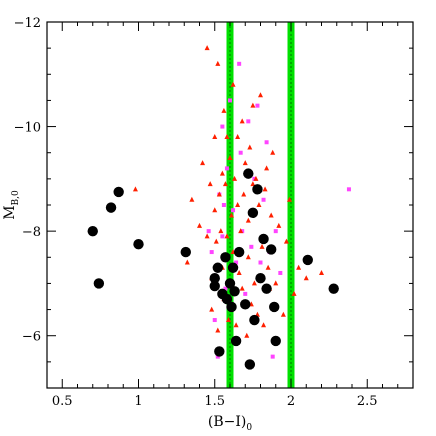  What do you see at coordinates (31, 232) in the screenshot?
I see `y-tick-label: −8` at bounding box center [31, 232].